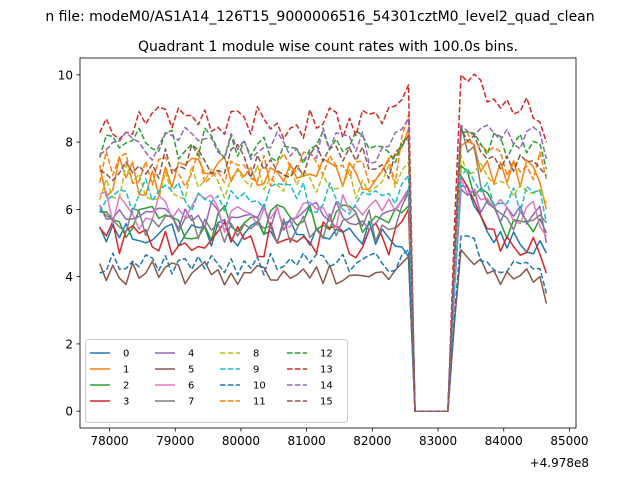 This screenshot has height=480, width=640. I want to click on x-tick-label: 78000, so click(109, 441).